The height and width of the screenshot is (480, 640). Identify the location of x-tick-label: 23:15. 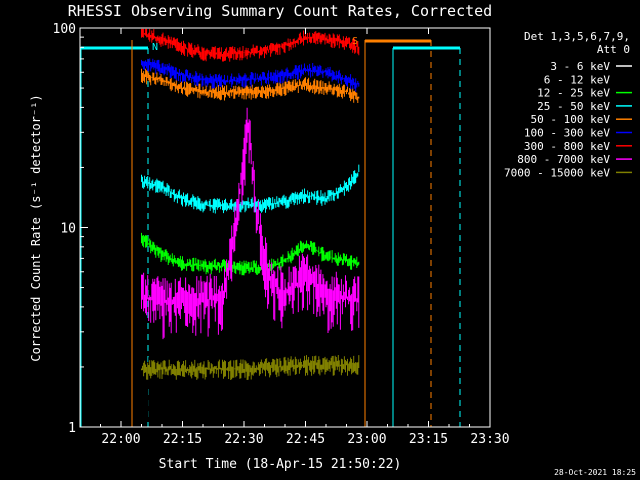
(428, 439).